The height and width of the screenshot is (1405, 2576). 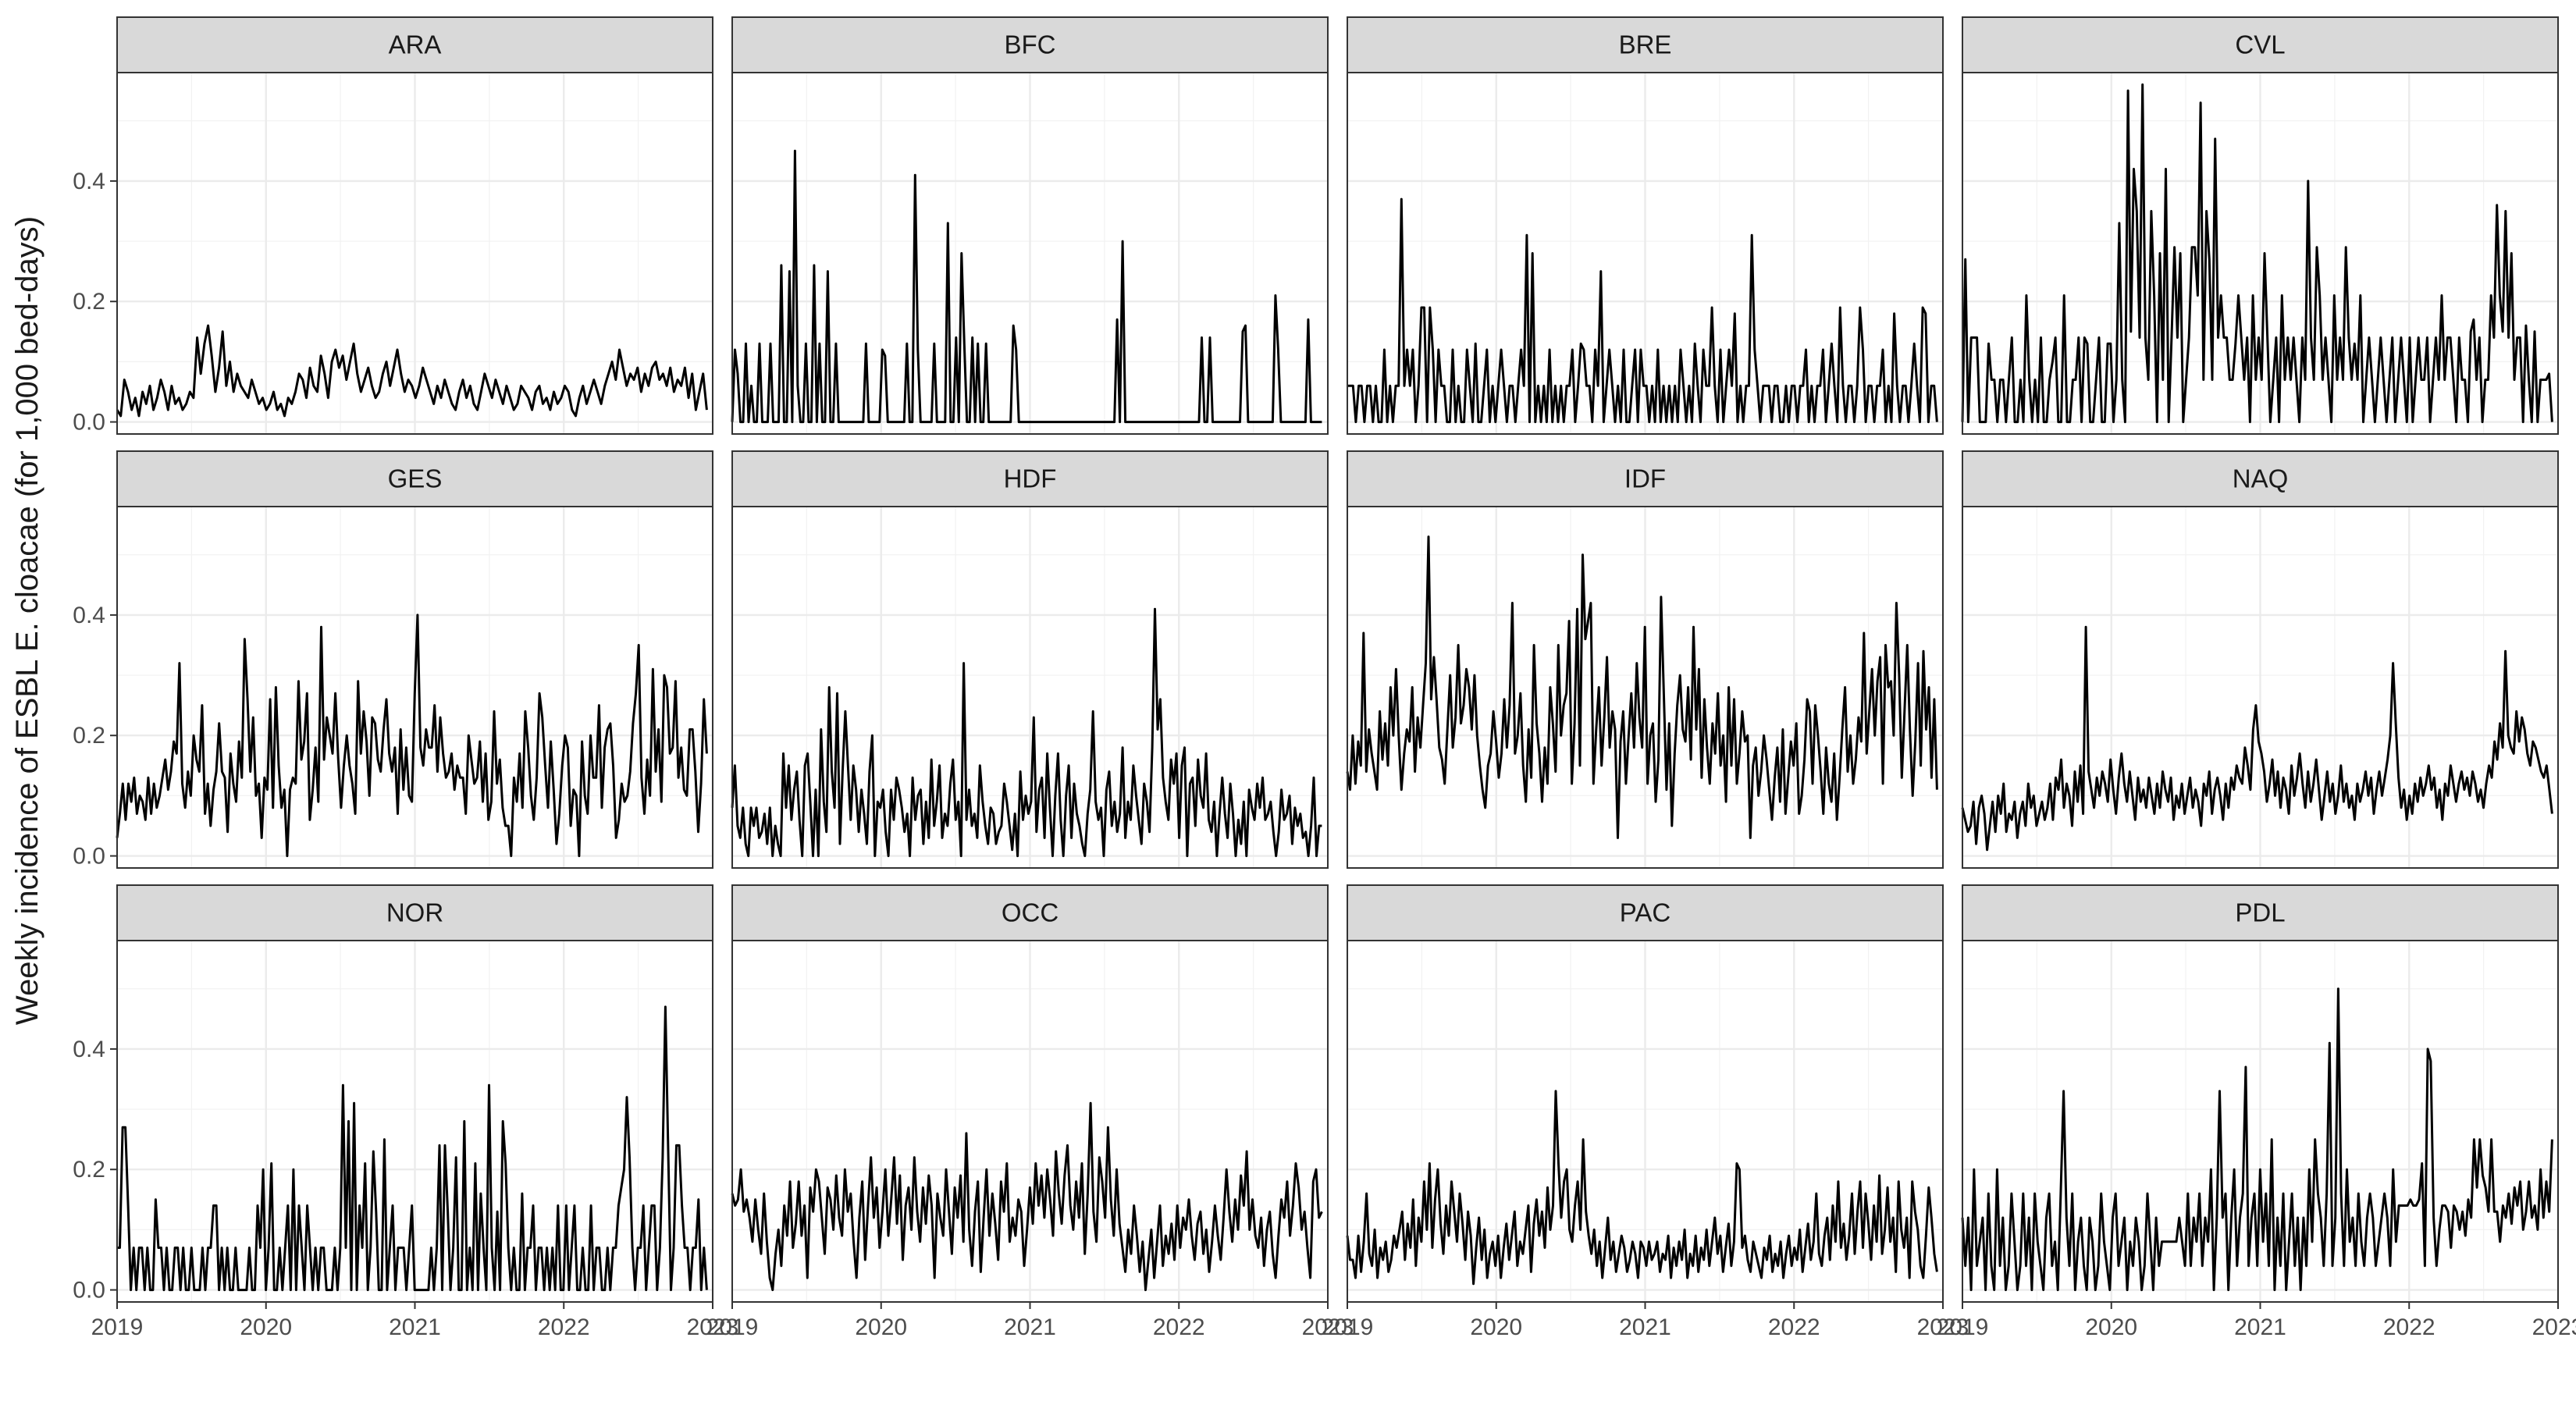 I want to click on facet-panel-bre: BRE, so click(x=1645, y=225).